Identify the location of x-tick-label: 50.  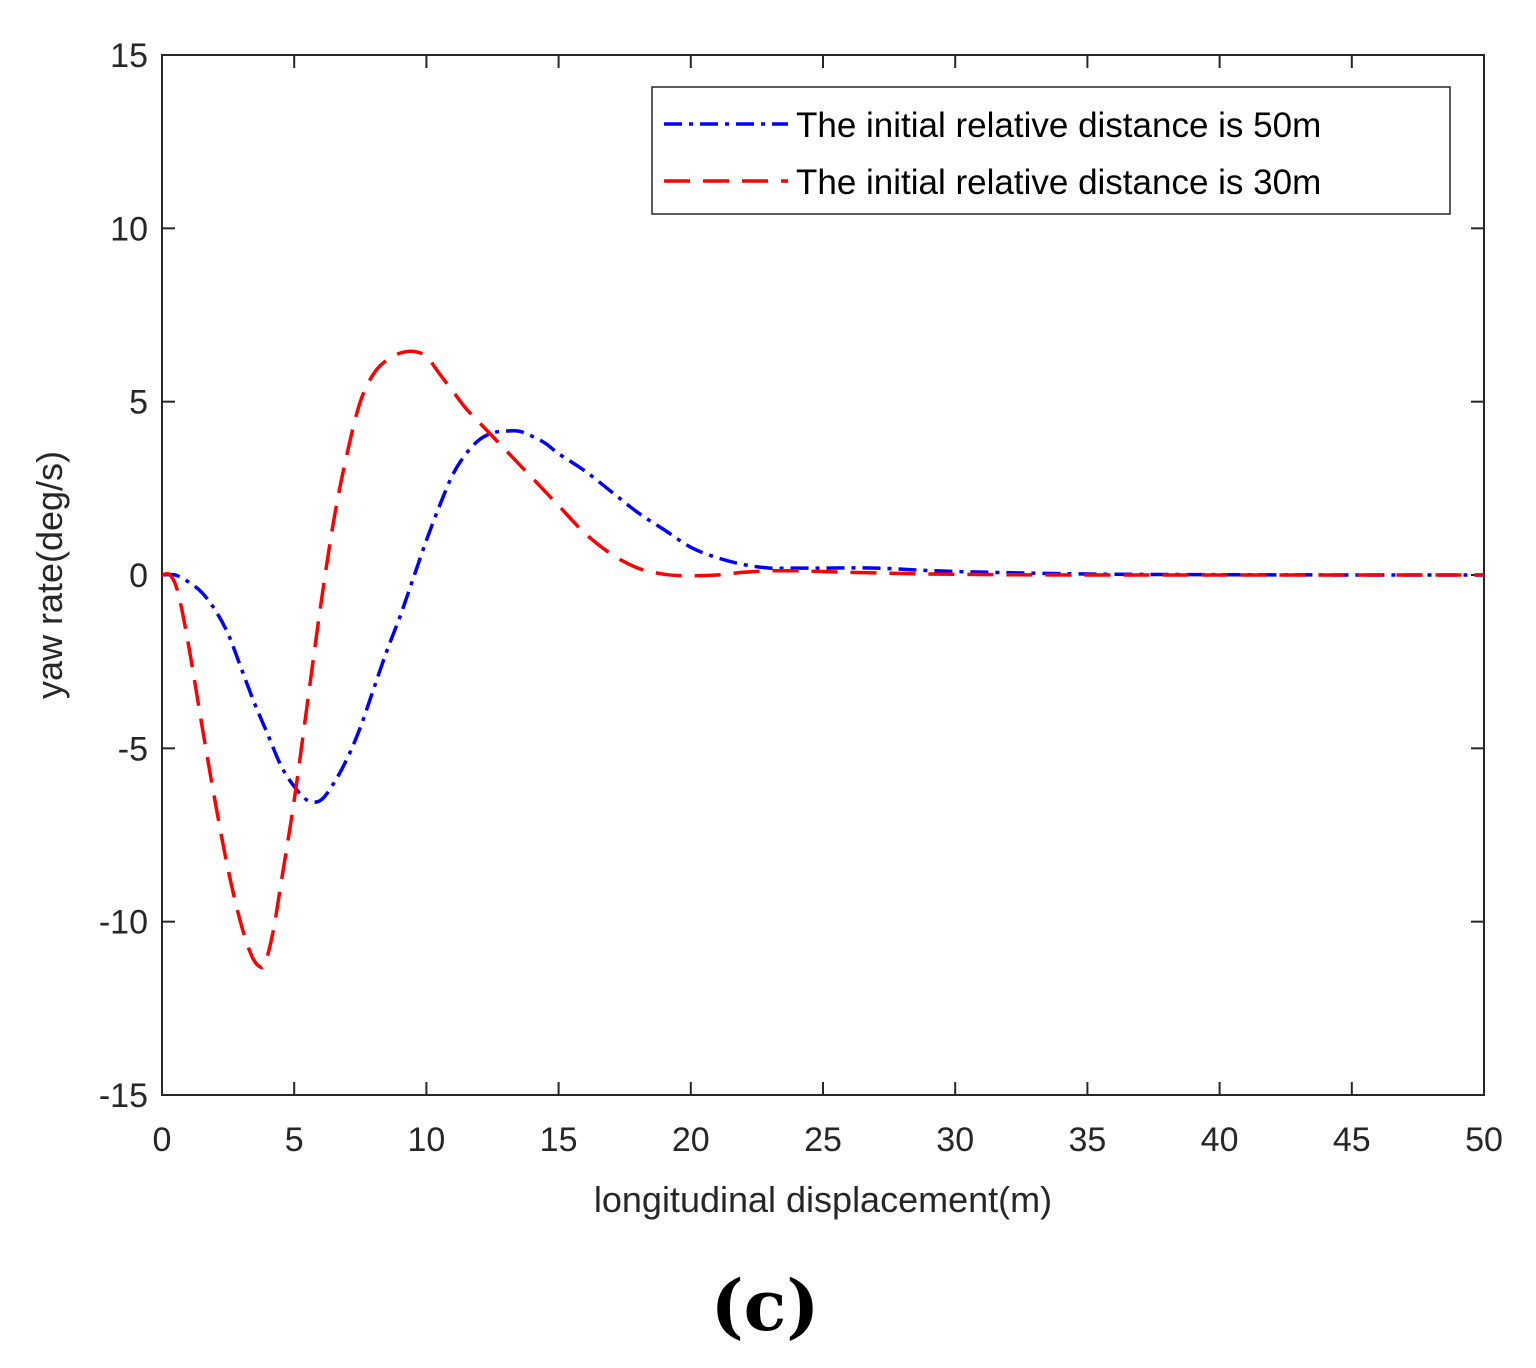
(1484, 1140).